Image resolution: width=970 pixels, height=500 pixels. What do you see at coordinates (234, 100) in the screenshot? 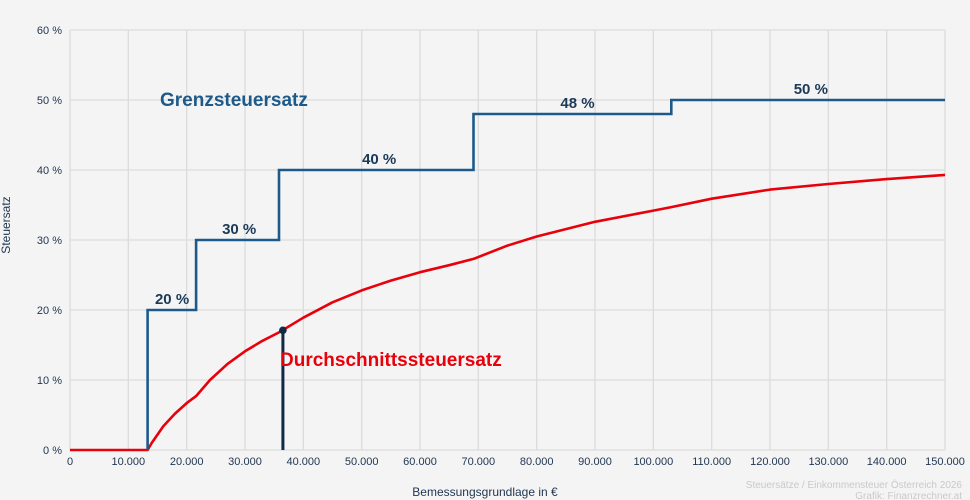
I see `marginal-series-label: Grenzsteuersatz` at bounding box center [234, 100].